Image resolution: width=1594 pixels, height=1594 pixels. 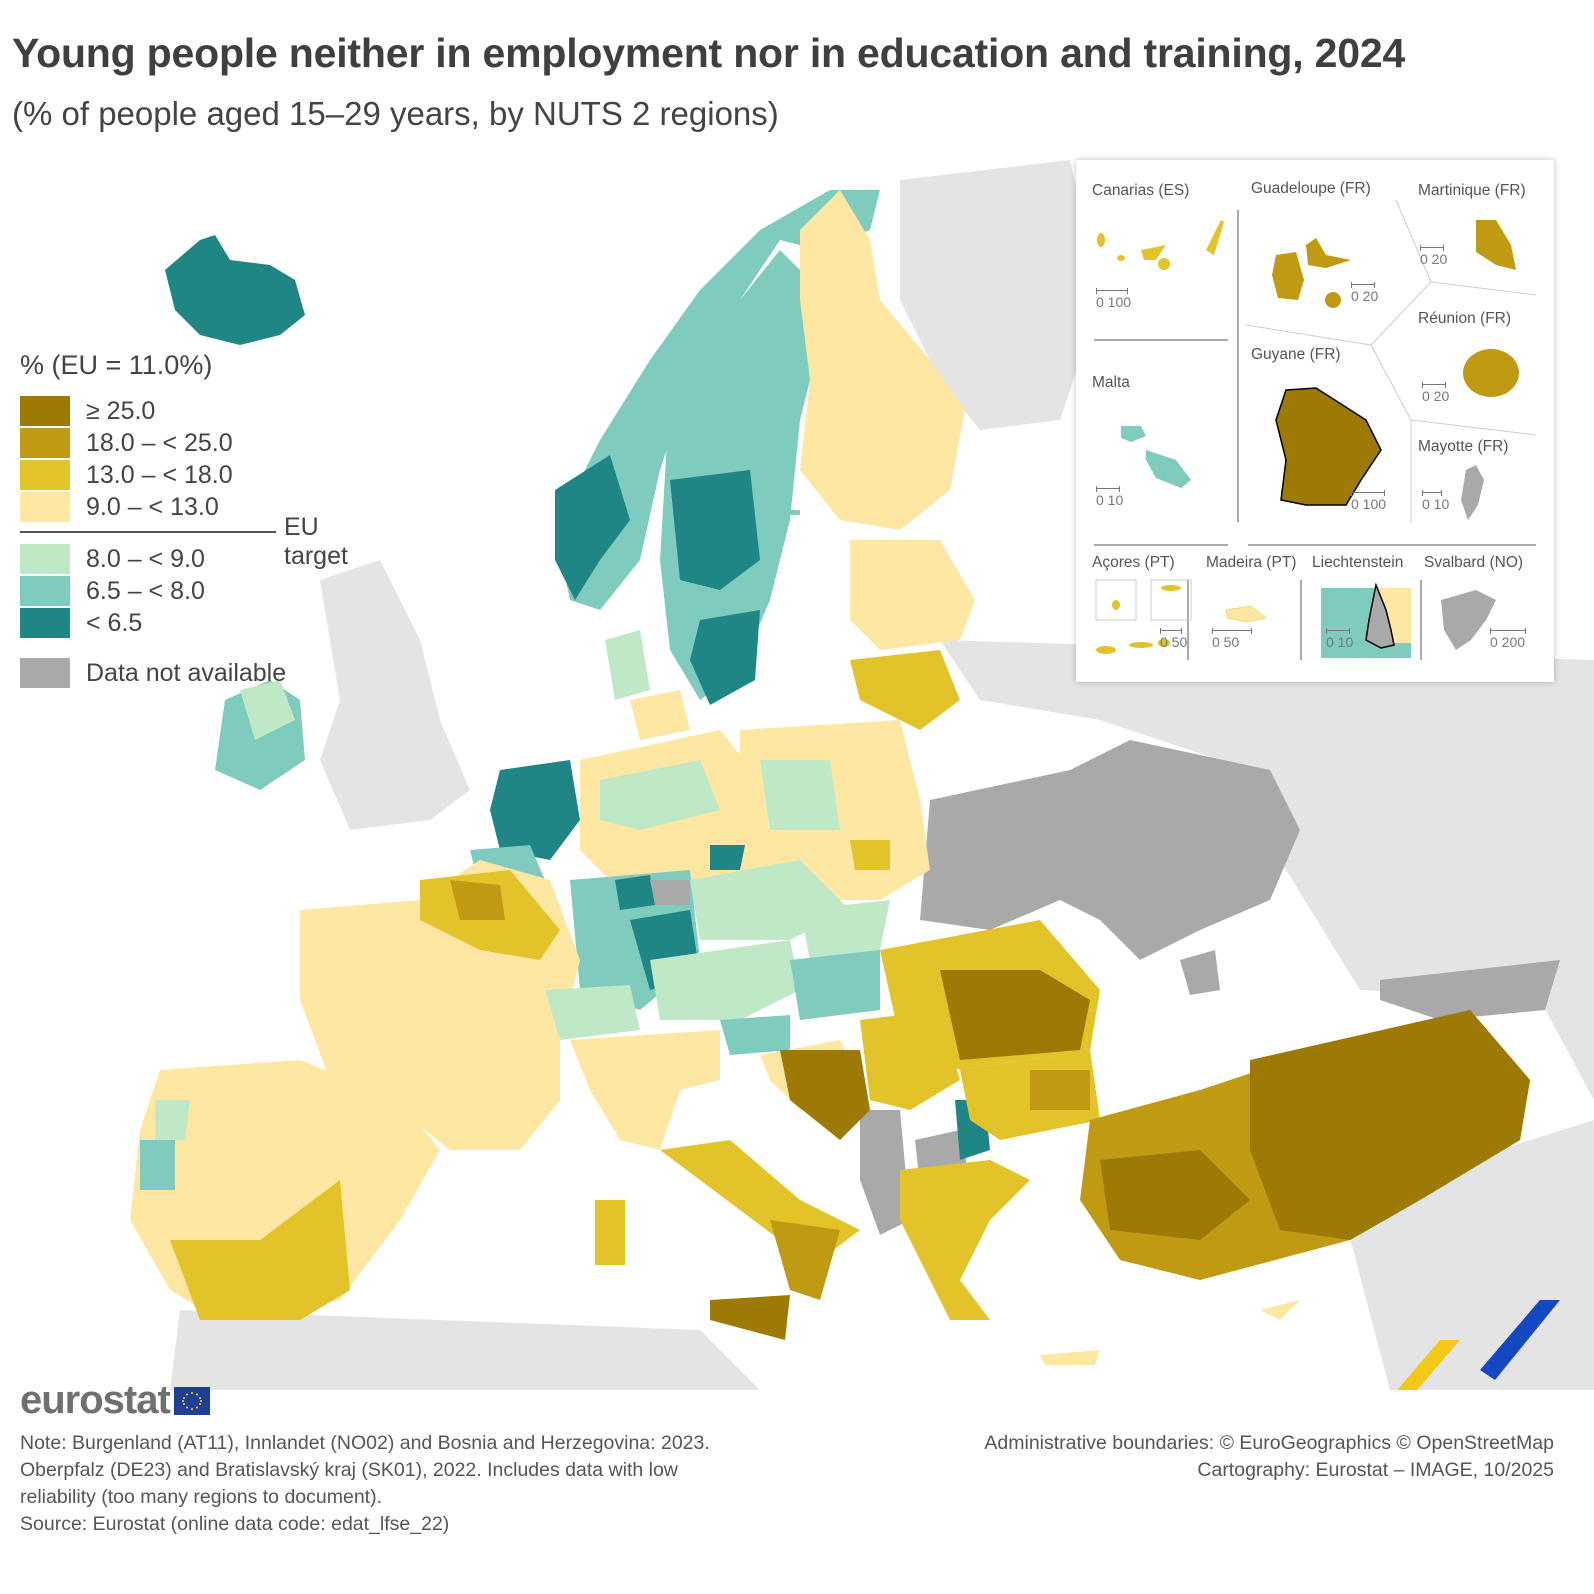 I want to click on eurostat-logo: eurostat, so click(x=115, y=1400).